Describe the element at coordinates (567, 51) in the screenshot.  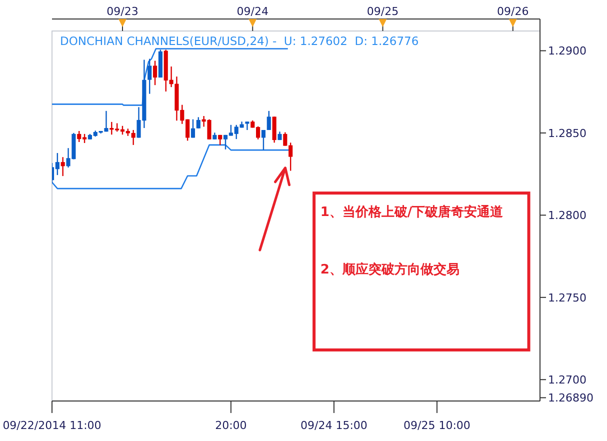
I see `y-tick-label: 1.2900` at that location.